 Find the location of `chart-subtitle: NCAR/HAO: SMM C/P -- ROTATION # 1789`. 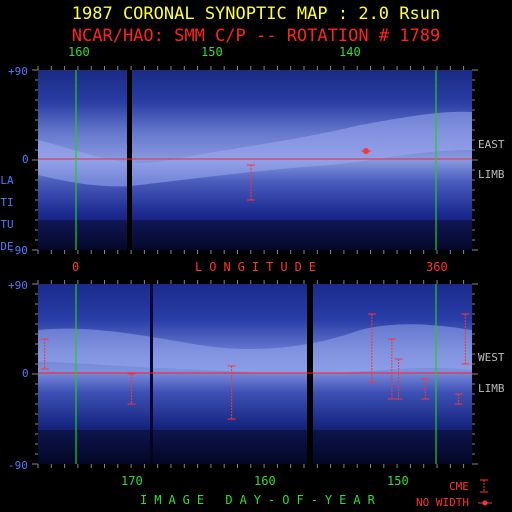

chart-subtitle: NCAR/HAO: SMM C/P -- ROTATION # 1789 is located at coordinates (256, 36).